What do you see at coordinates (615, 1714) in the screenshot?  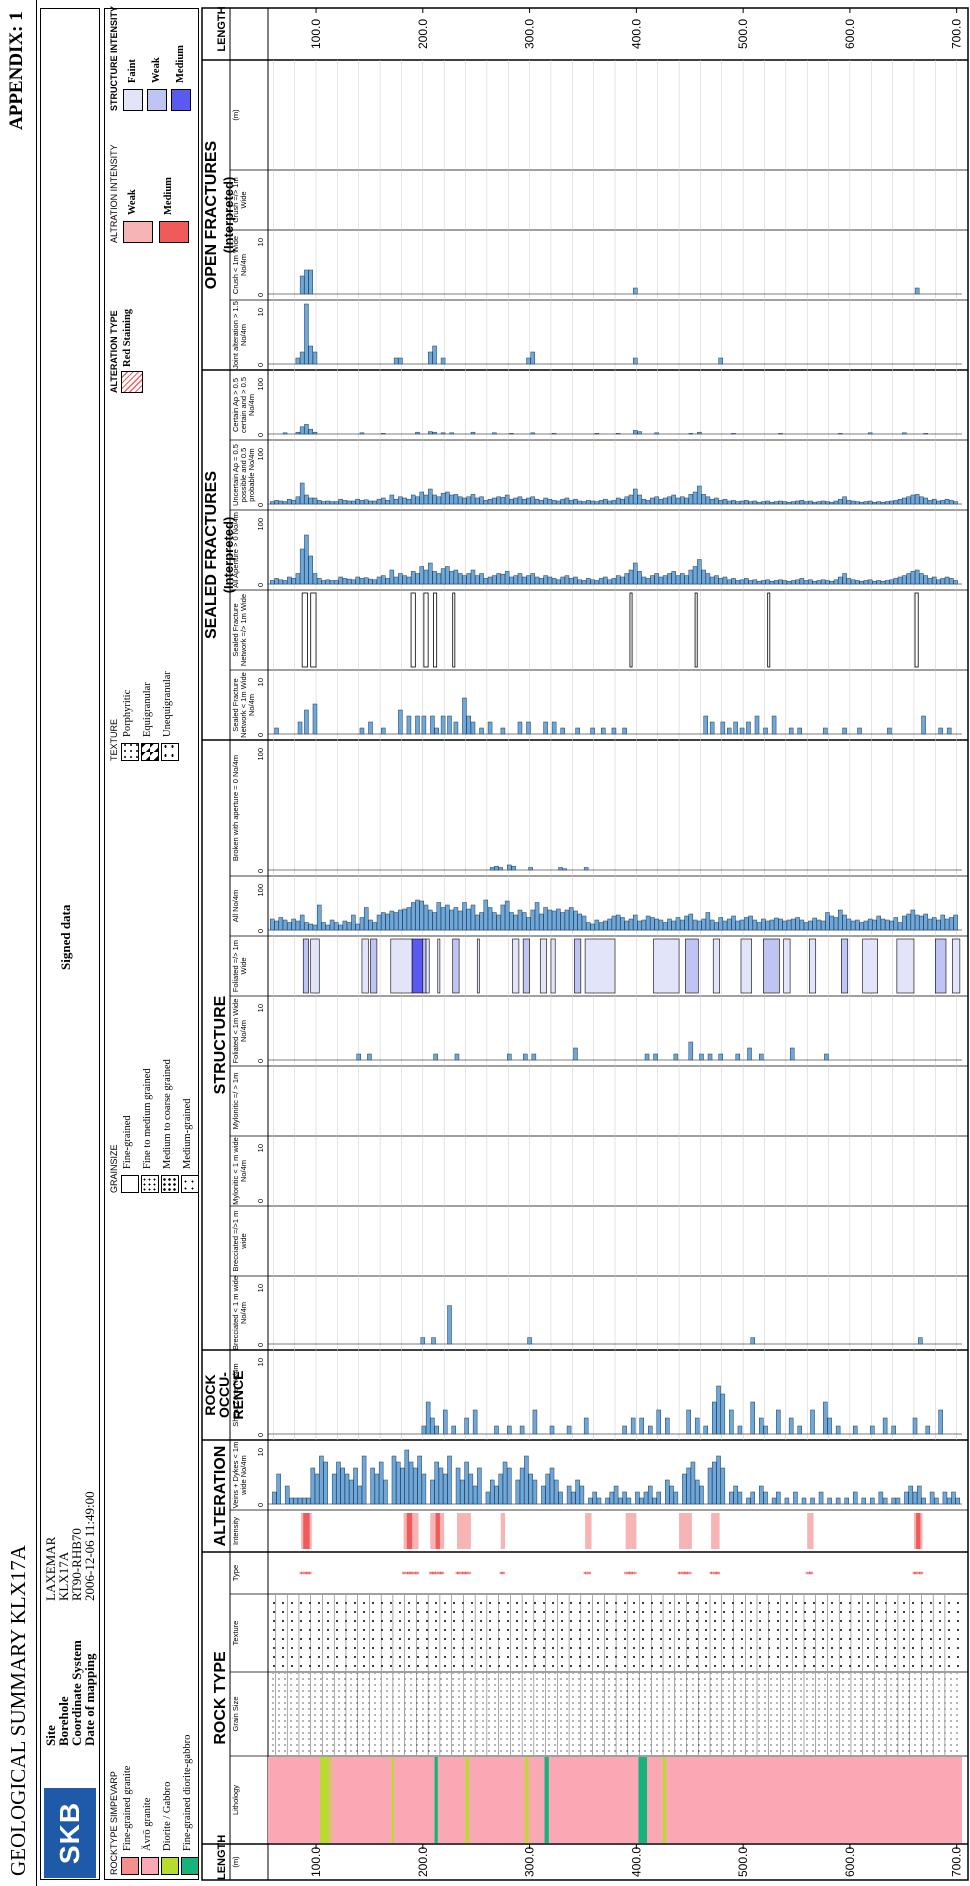 I see `grain-size-fill` at bounding box center [615, 1714].